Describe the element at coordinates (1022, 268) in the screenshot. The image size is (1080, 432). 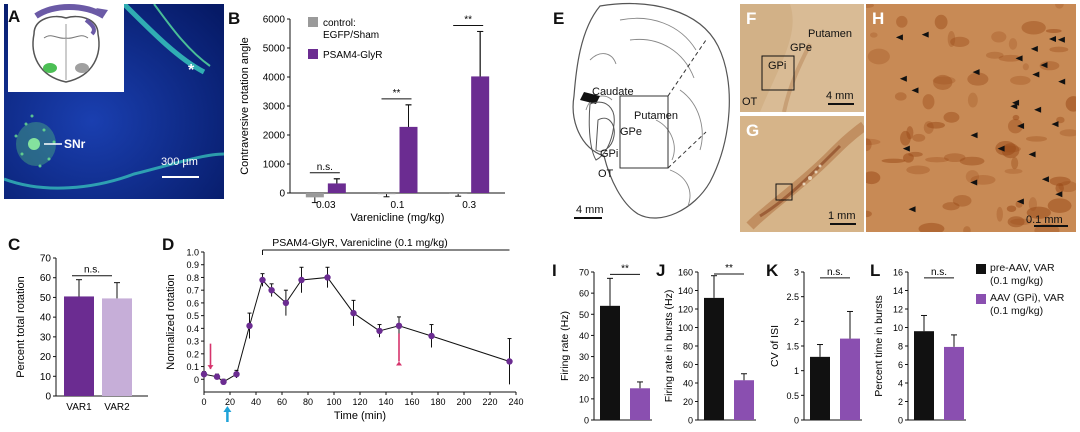
I see `legend-pre-line1: pre-AAV, VAR` at that location.